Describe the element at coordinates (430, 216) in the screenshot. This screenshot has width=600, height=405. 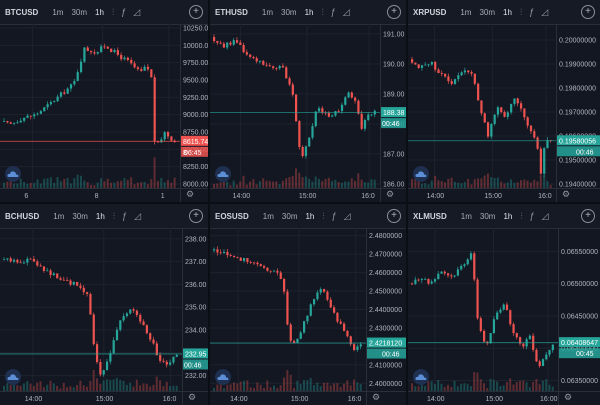
I see `symbol-label: XLMUSD` at that location.